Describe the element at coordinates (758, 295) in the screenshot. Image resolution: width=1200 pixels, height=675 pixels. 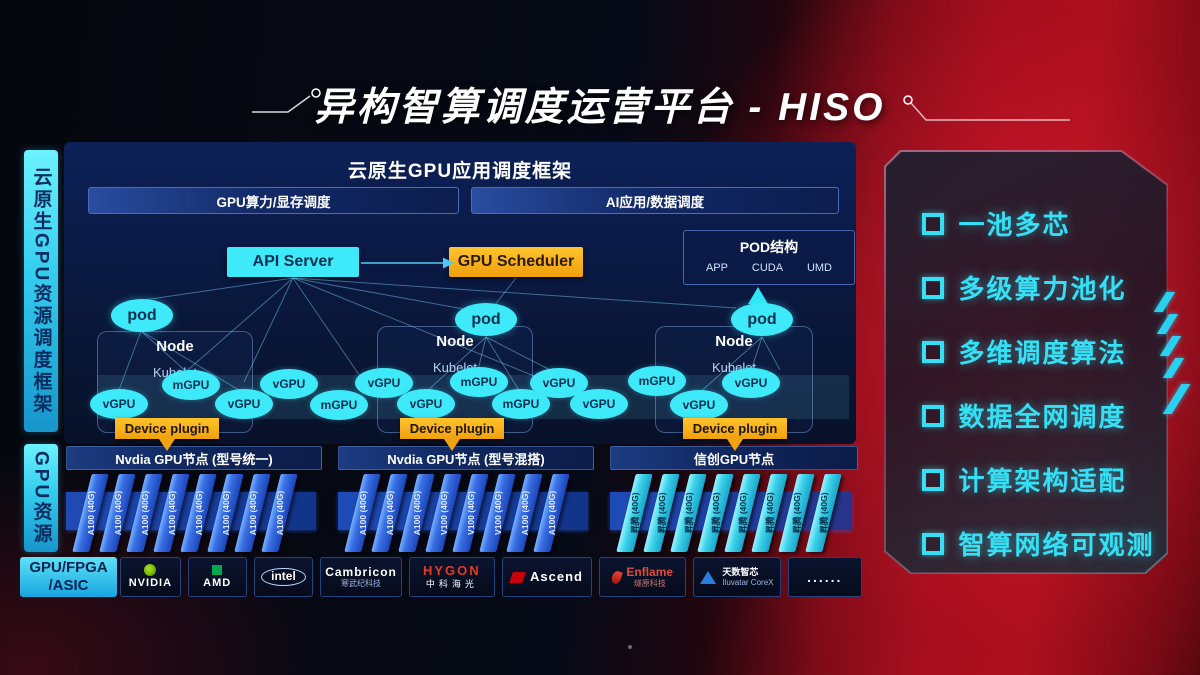
I see `pod-to-structure-arrow-icon` at that location.